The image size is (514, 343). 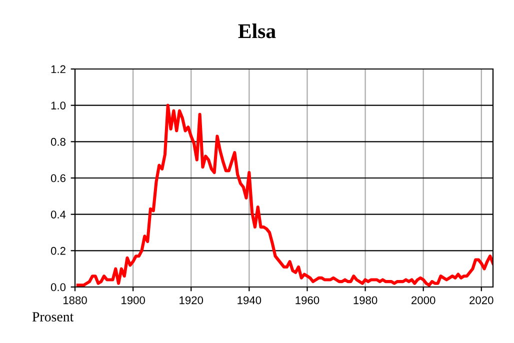 What do you see at coordinates (58, 106) in the screenshot?
I see `y-tick-label: 1.0` at bounding box center [58, 106].